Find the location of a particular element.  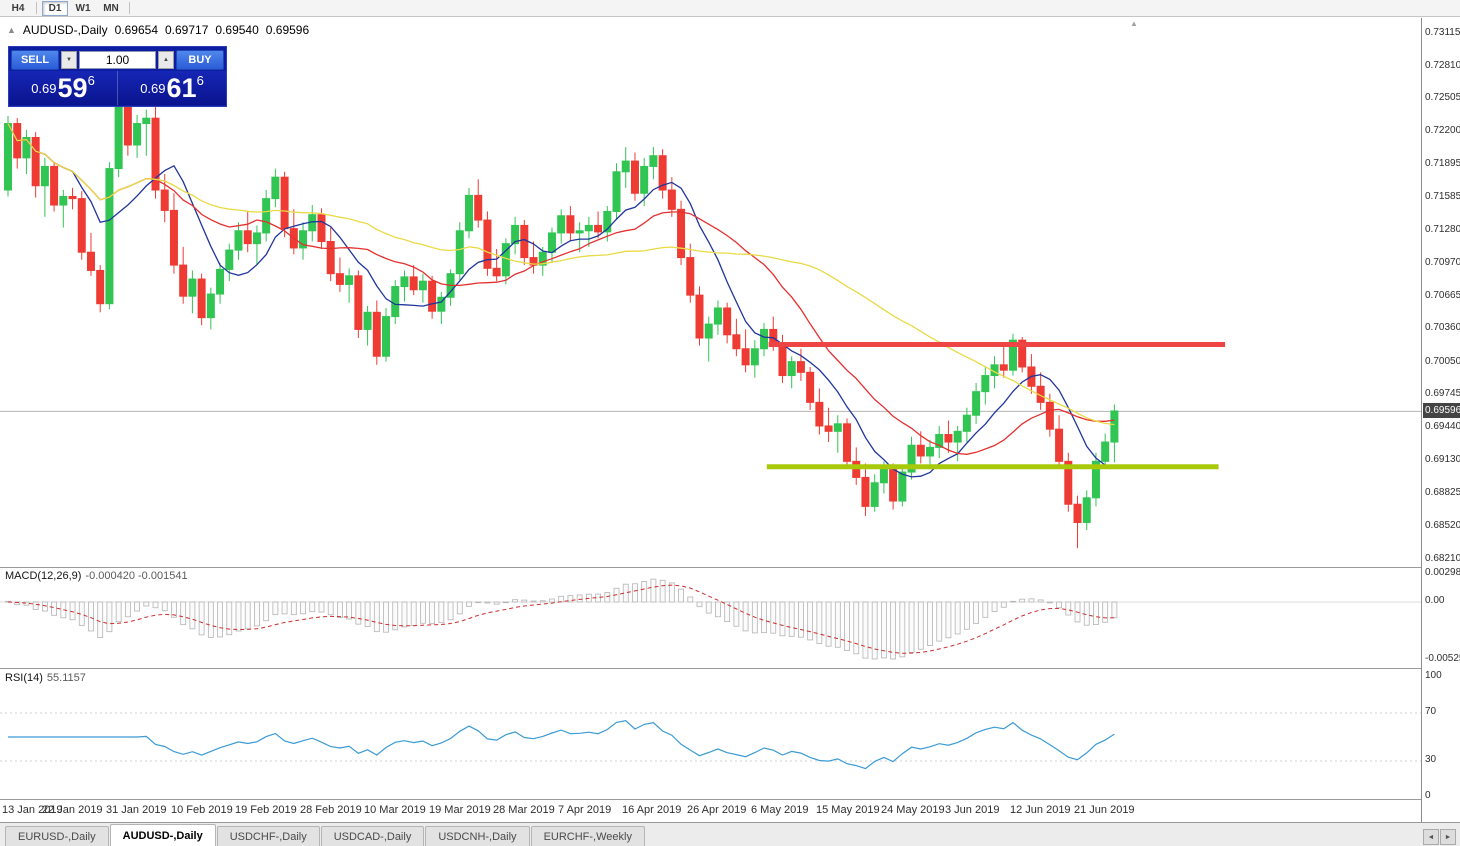

rsi-name: RSI(14) is located at coordinates (24, 678).